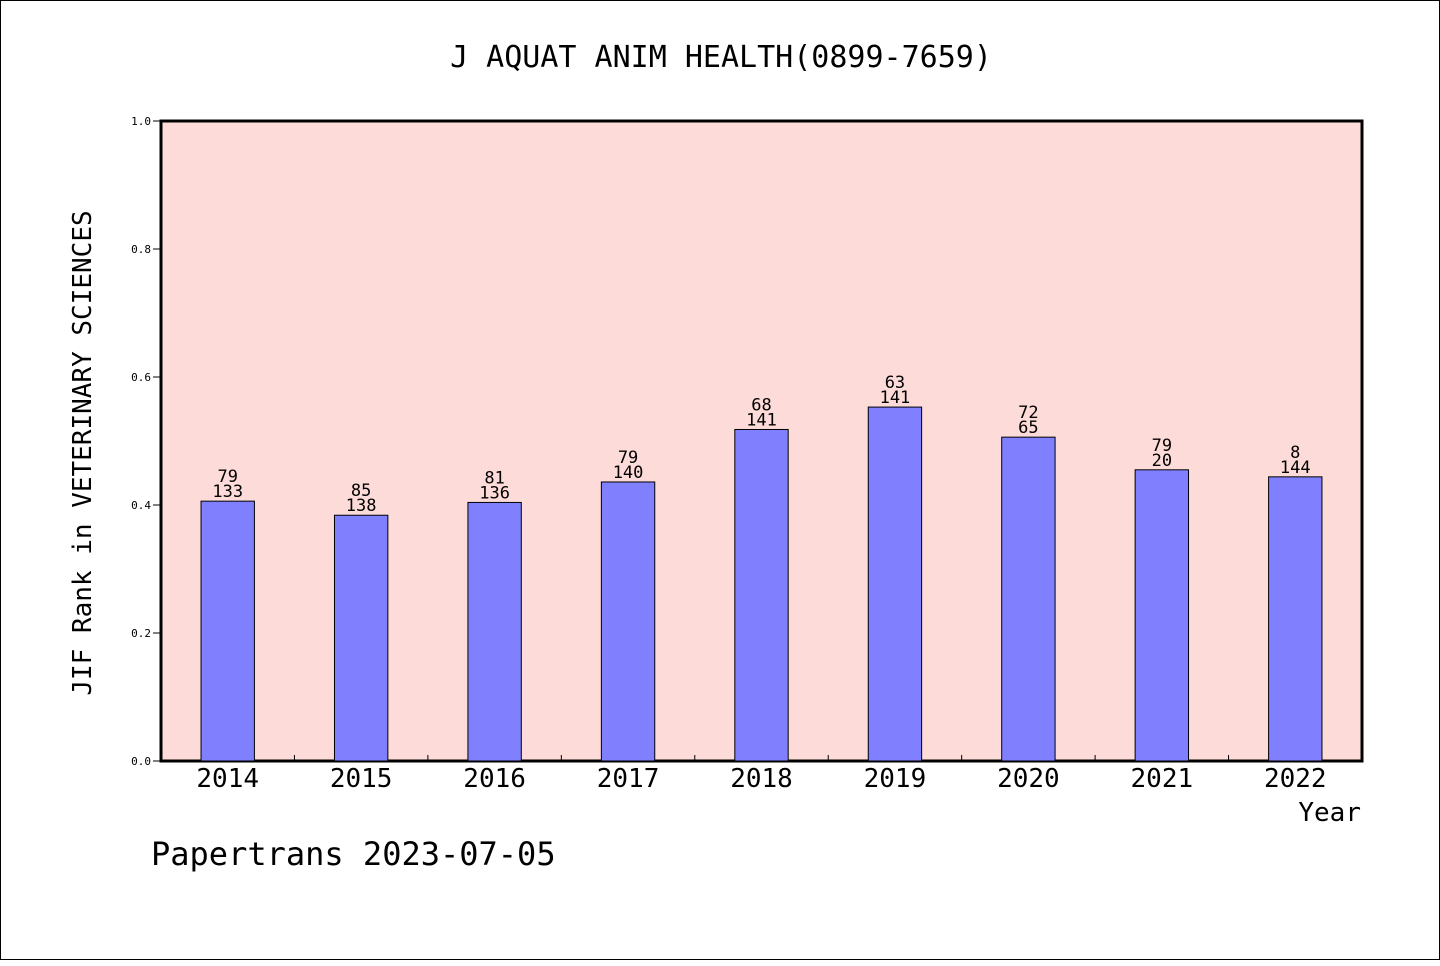  What do you see at coordinates (83, 452) in the screenshot?
I see `y-axis-label: JIF Rank in VETERINARY SCIENCES` at bounding box center [83, 452].